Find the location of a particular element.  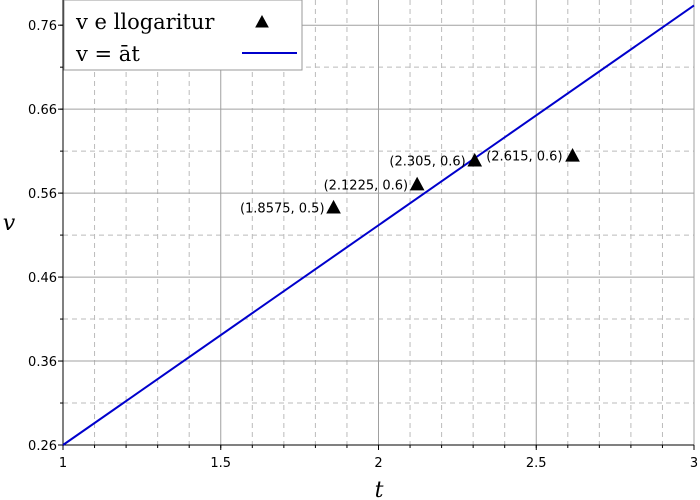

x-tick-label: 2 is located at coordinates (378, 463).